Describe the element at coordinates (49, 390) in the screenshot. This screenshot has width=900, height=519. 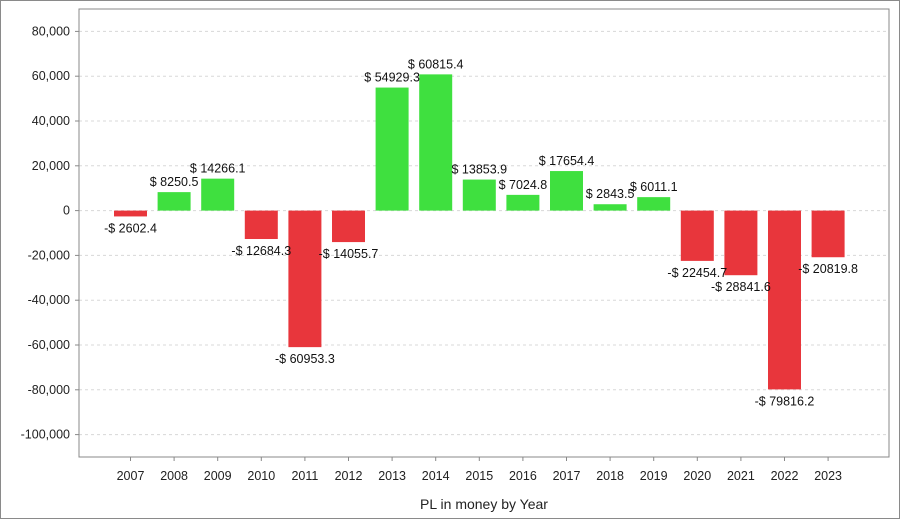
I see `y-tick-label: -80,000` at that location.